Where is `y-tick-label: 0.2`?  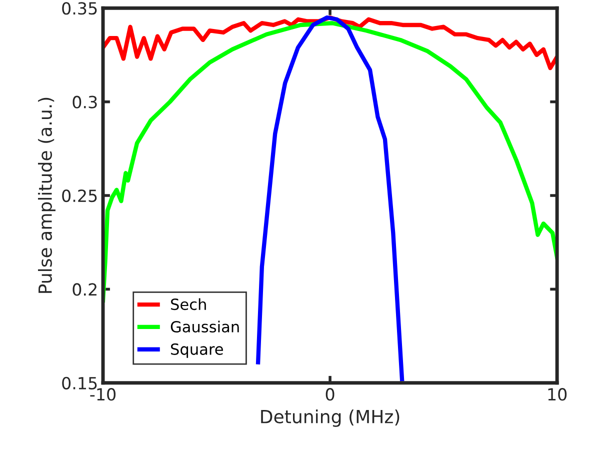 y-tick-label: 0.2 is located at coordinates (84, 289).